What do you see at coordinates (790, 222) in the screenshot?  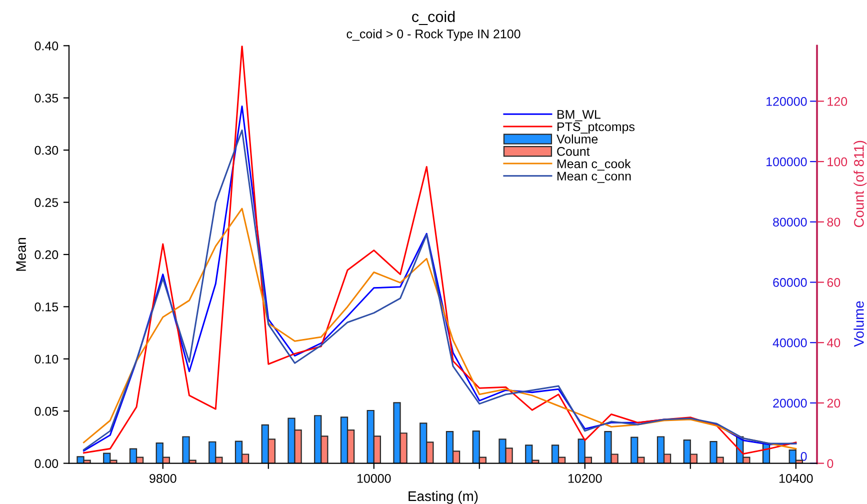 I see `y2-tick-label: 80000` at bounding box center [790, 222].